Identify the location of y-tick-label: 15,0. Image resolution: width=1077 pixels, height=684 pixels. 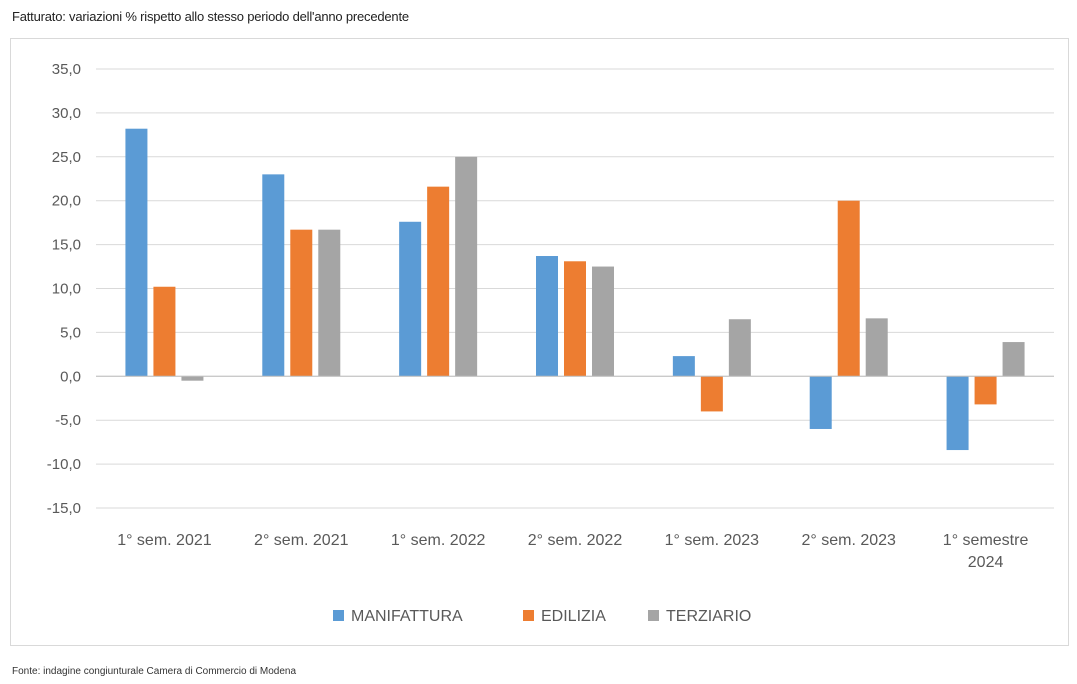
(66, 245).